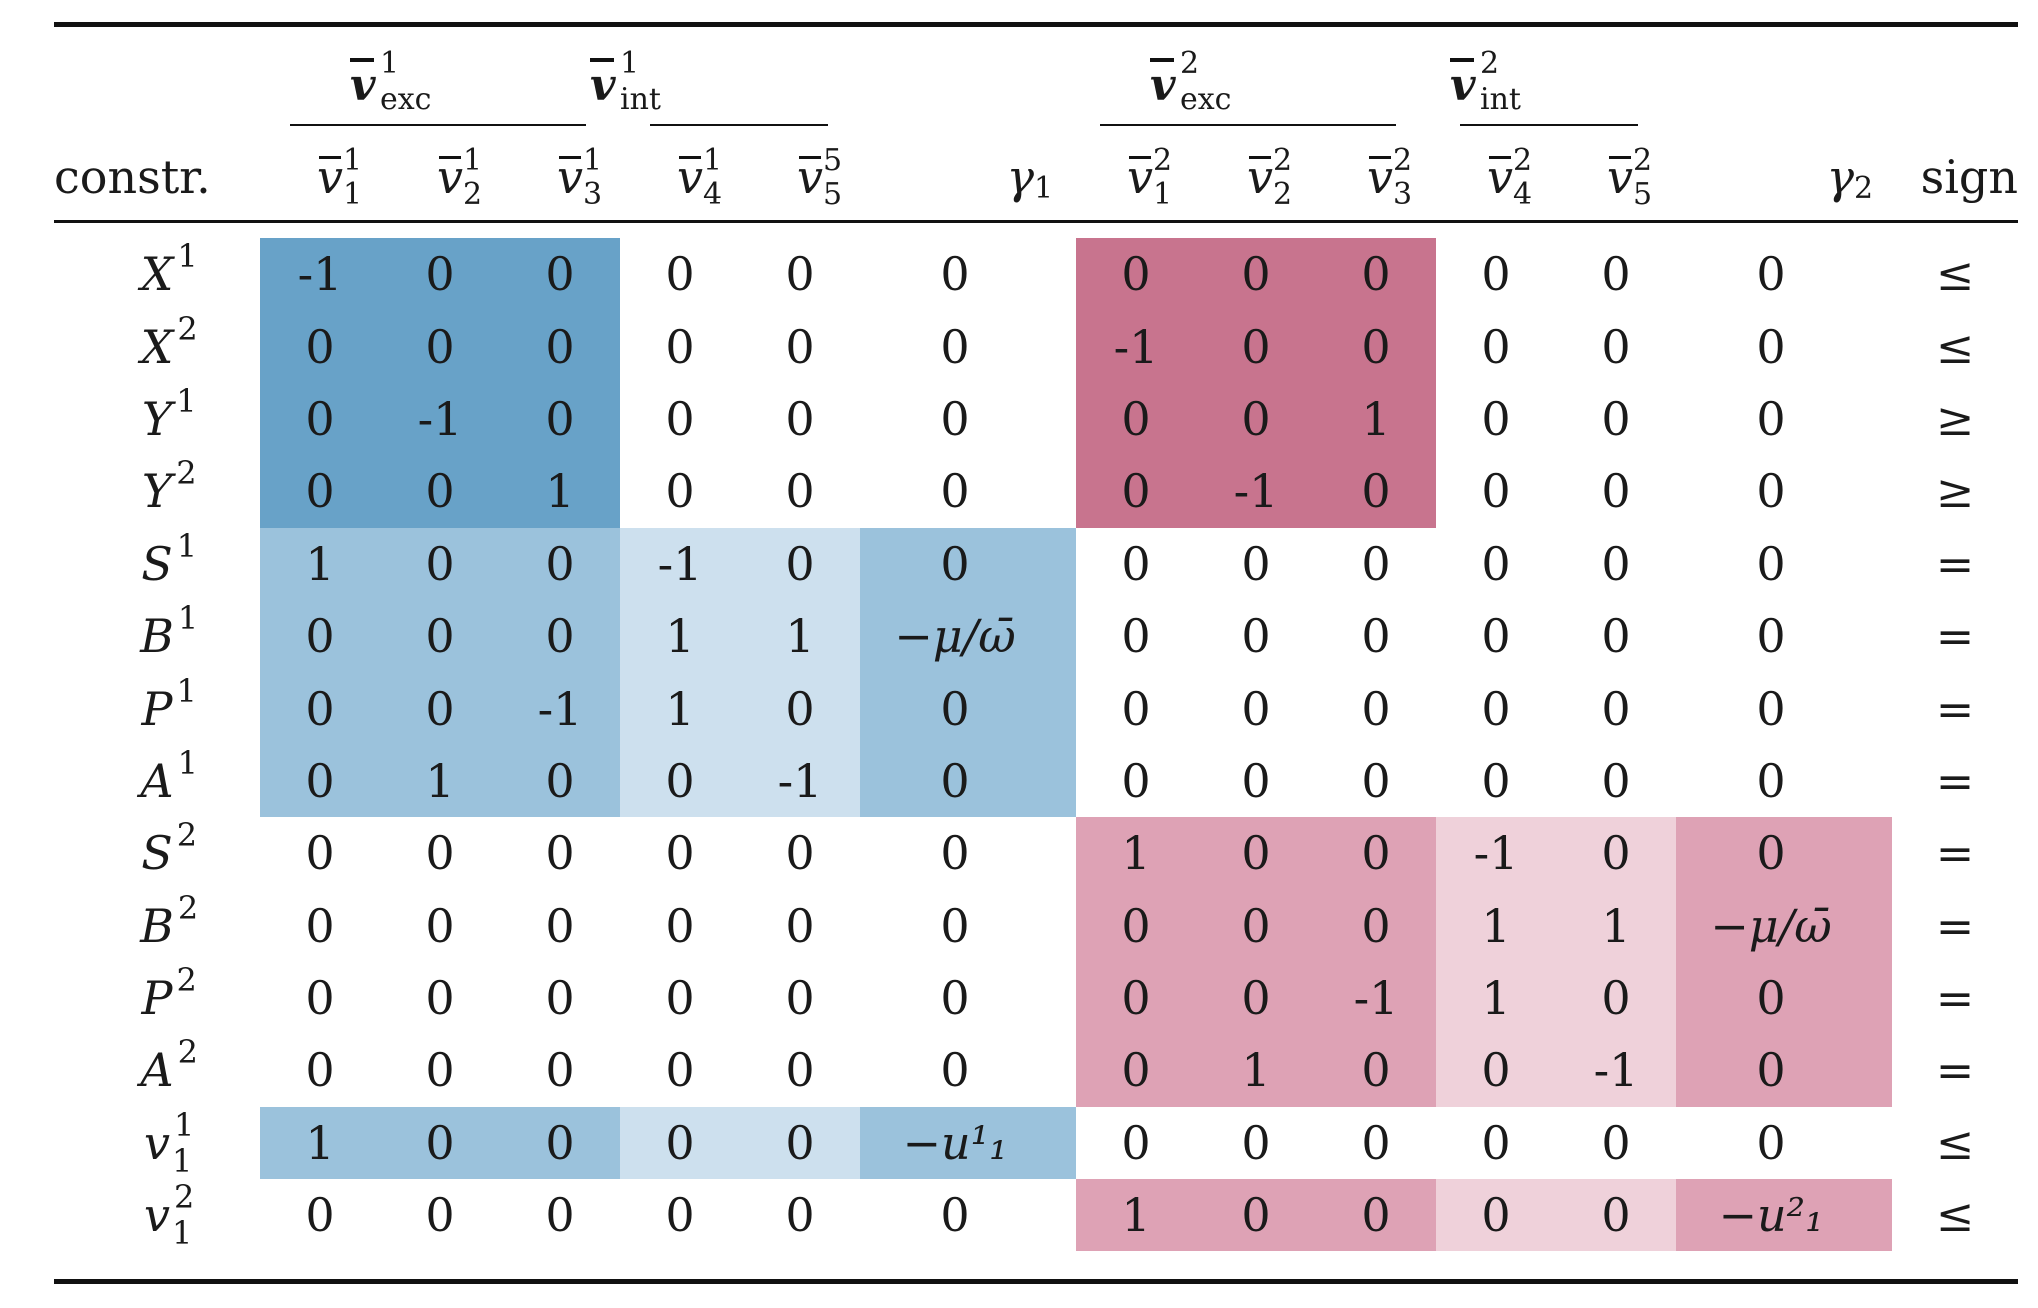 The width and height of the screenshot is (2038, 1308). Describe the element at coordinates (1036, 419) in the screenshot. I see `table-row: Y 1 0 -1 0 0 0 0 0 0 1 0 0 0 ≥` at that location.